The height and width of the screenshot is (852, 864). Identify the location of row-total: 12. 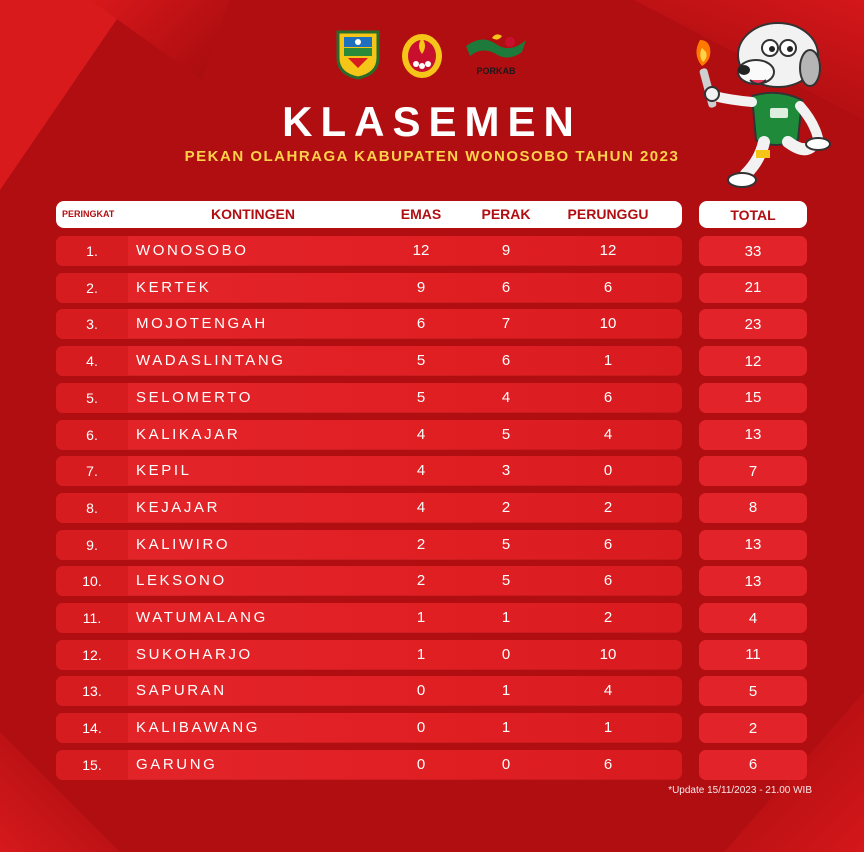
(753, 361).